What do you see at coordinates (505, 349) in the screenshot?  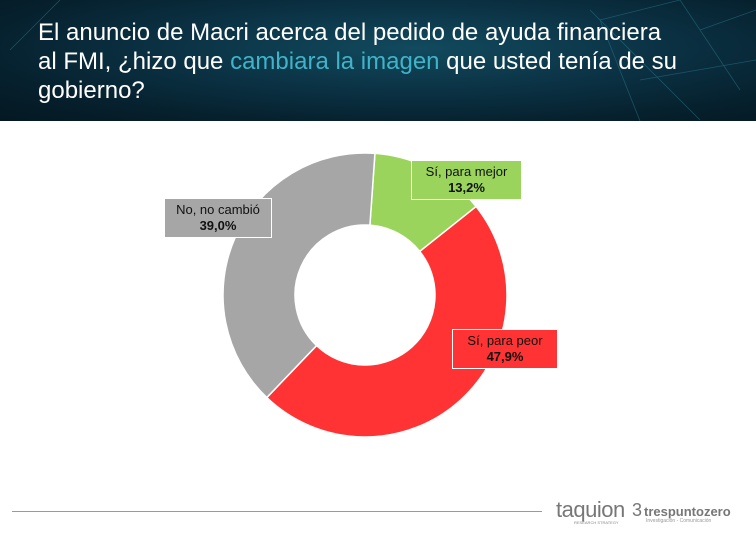 I see `data-label-worse: Sí, para peor 47,9%` at bounding box center [505, 349].